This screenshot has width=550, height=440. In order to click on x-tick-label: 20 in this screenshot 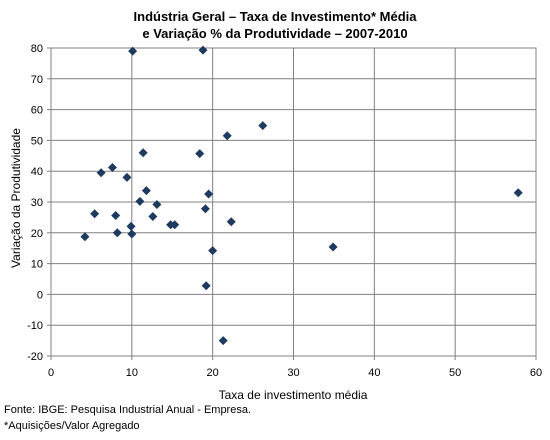, I will do `click(213, 373)`.